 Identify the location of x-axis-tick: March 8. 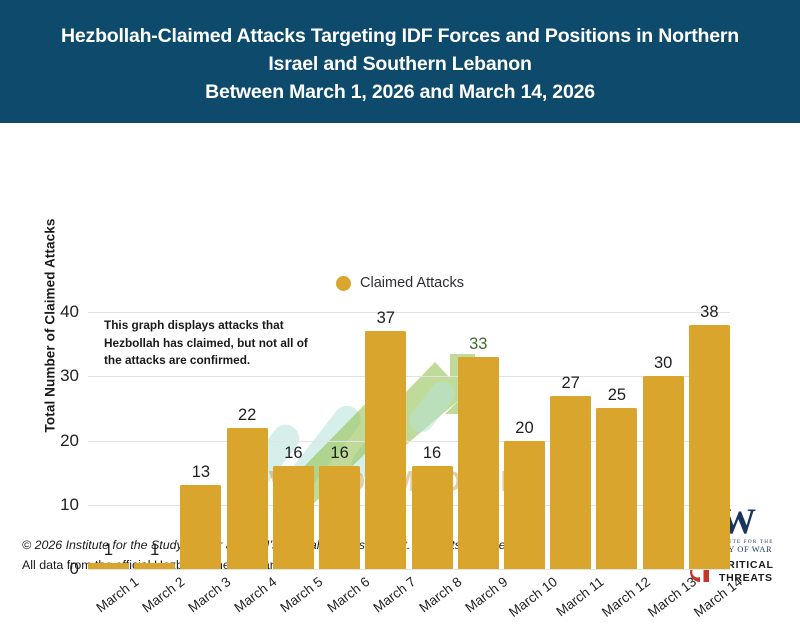
(438, 607).